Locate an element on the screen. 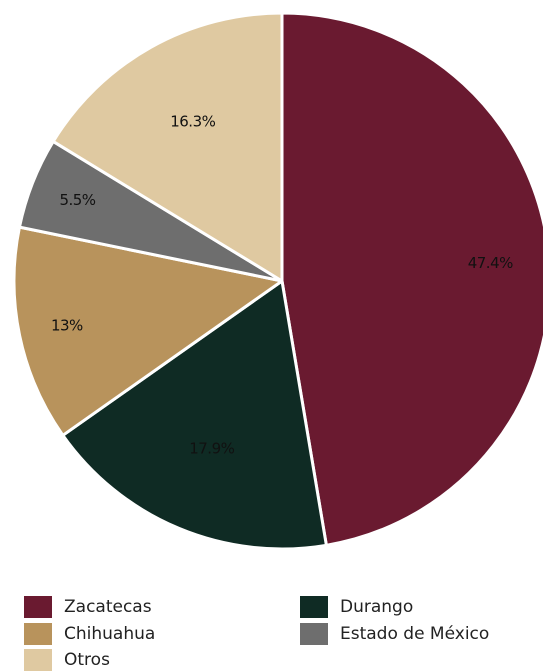 The height and width of the screenshot is (672, 543). legend-item-otros: Otros is located at coordinates (67, 660).